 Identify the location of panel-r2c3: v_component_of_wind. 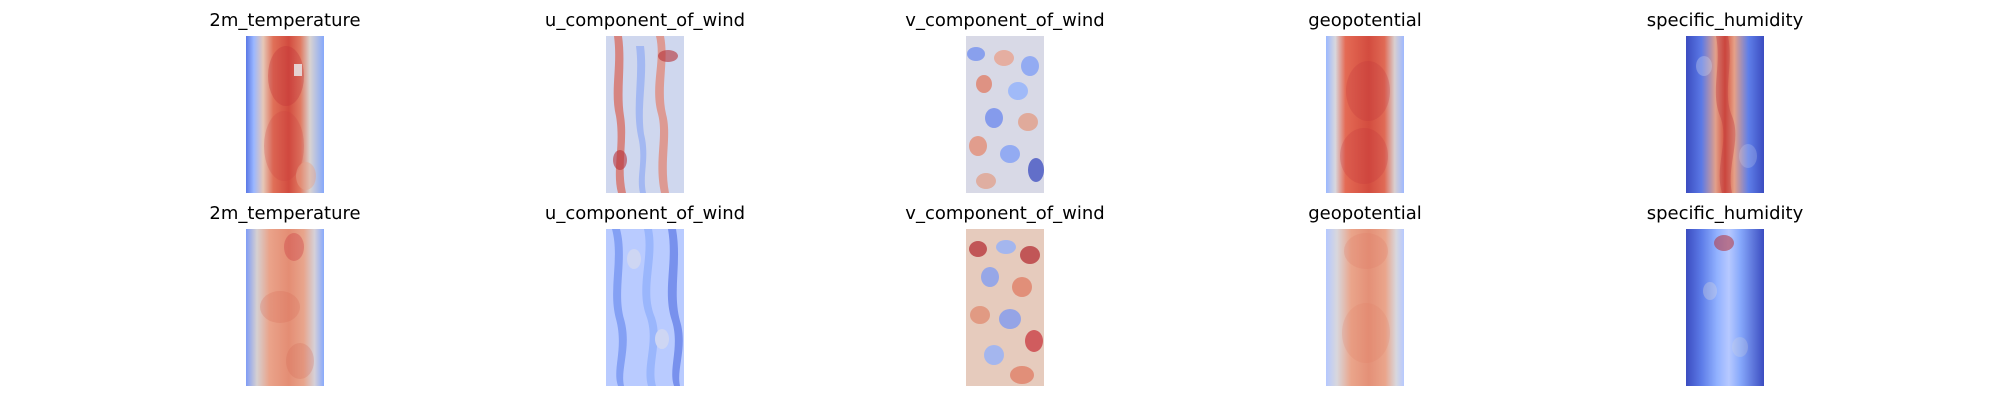
(1005, 294).